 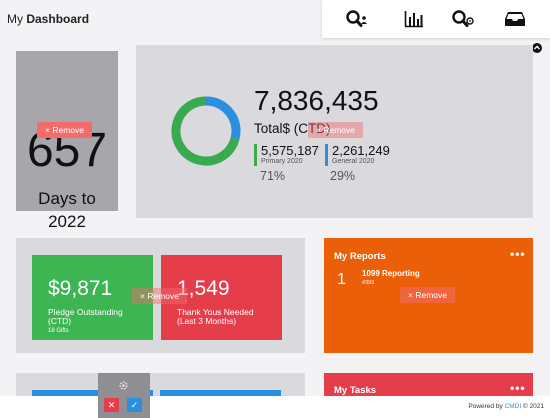 What do you see at coordinates (207, 321) in the screenshot?
I see `thank-yous-label-line2: (Last 3 Months)` at bounding box center [207, 321].